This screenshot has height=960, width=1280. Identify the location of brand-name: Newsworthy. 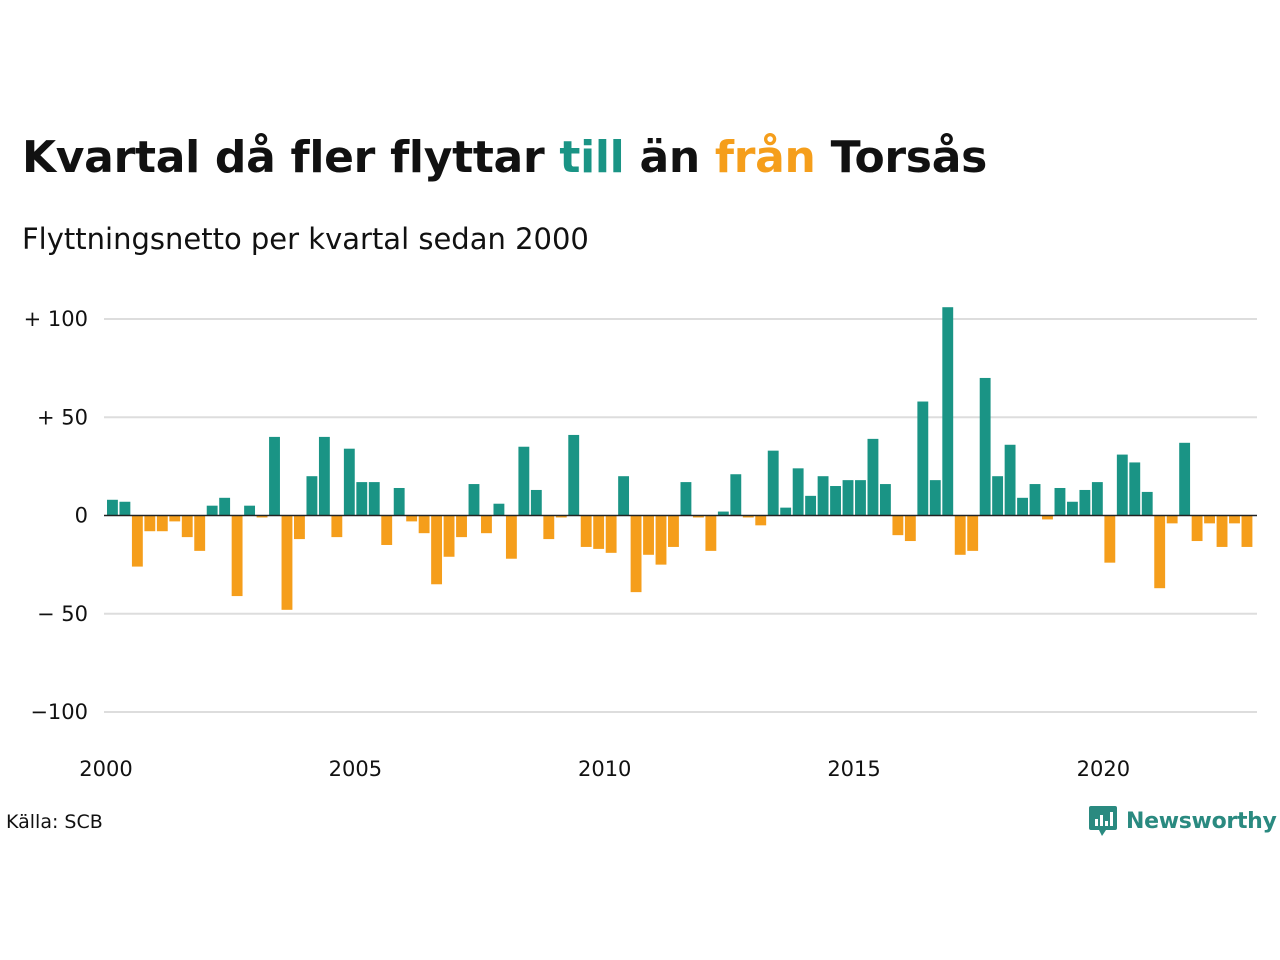
(1201, 821).